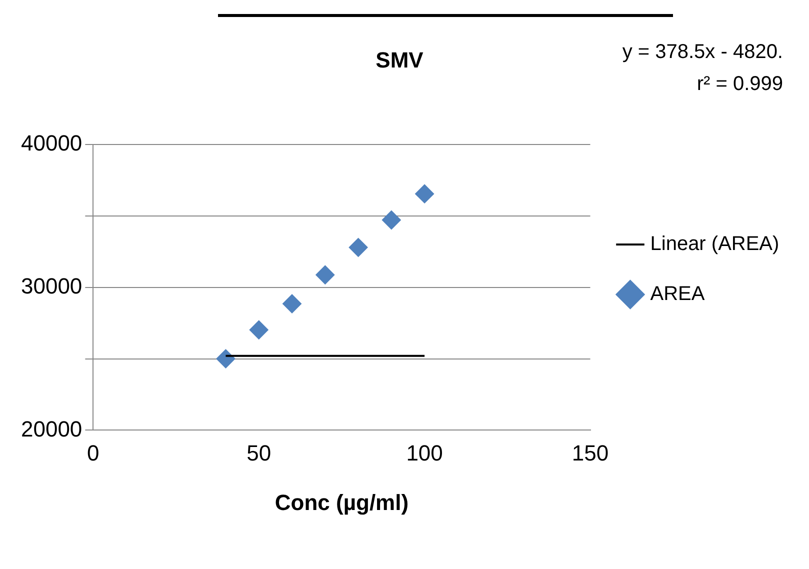 The width and height of the screenshot is (809, 569). What do you see at coordinates (51, 285) in the screenshot?
I see `y-tick-label: 30000` at bounding box center [51, 285].